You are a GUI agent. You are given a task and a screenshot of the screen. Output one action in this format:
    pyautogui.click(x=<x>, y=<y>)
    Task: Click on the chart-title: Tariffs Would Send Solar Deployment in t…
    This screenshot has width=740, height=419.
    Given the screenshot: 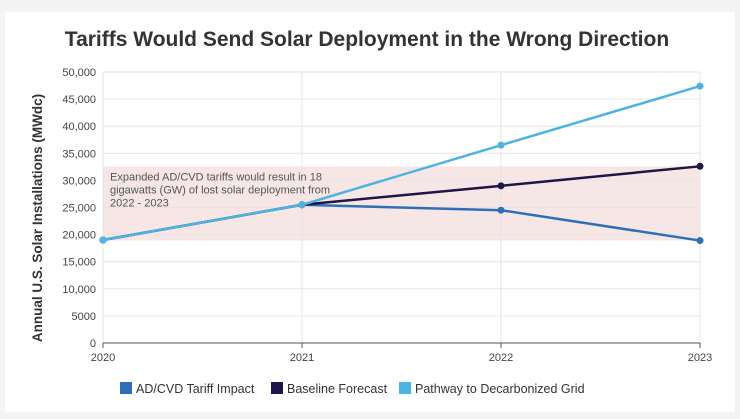 What is the action you would take?
    pyautogui.click(x=367, y=39)
    